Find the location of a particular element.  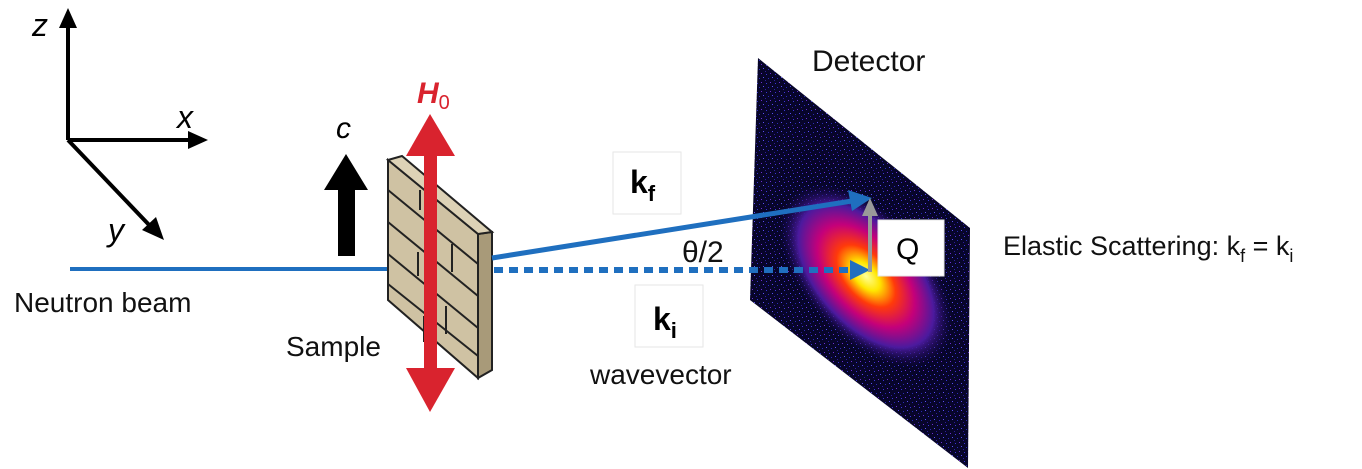

field-arrow is located at coordinates (430, 263).